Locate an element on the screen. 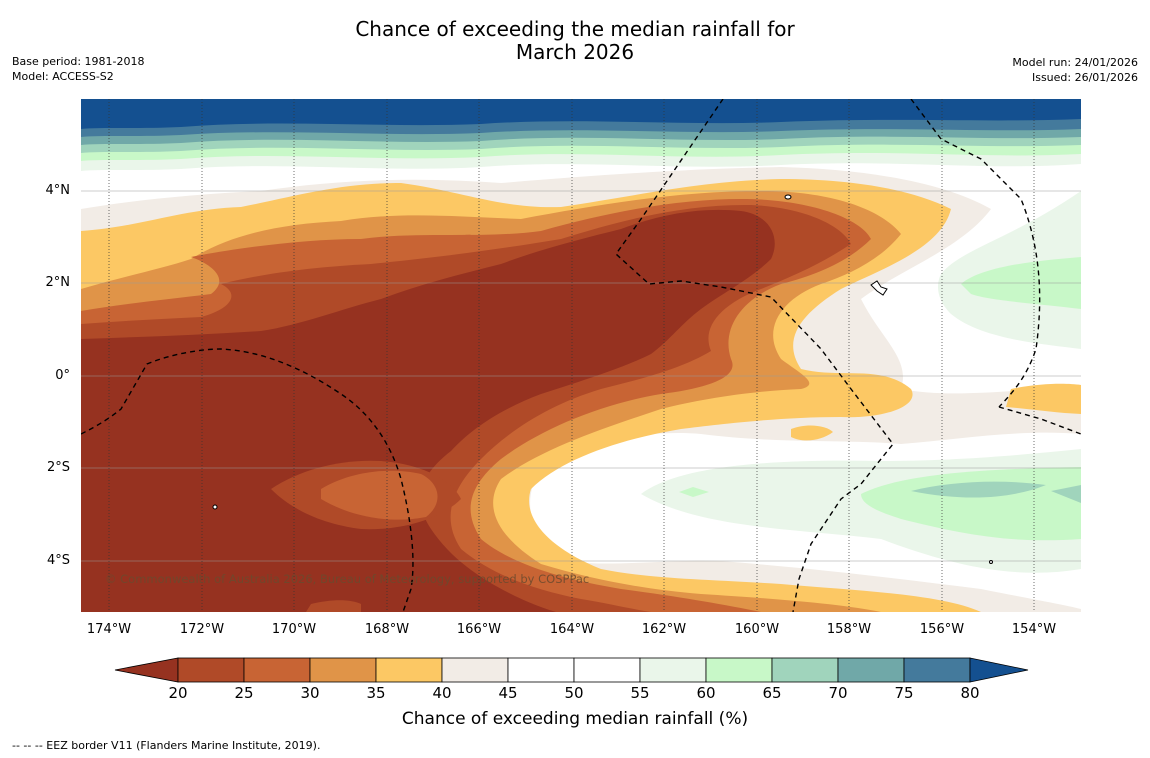 This screenshot has width=1150, height=758. lon-label-162w: 162°W is located at coordinates (664, 629).